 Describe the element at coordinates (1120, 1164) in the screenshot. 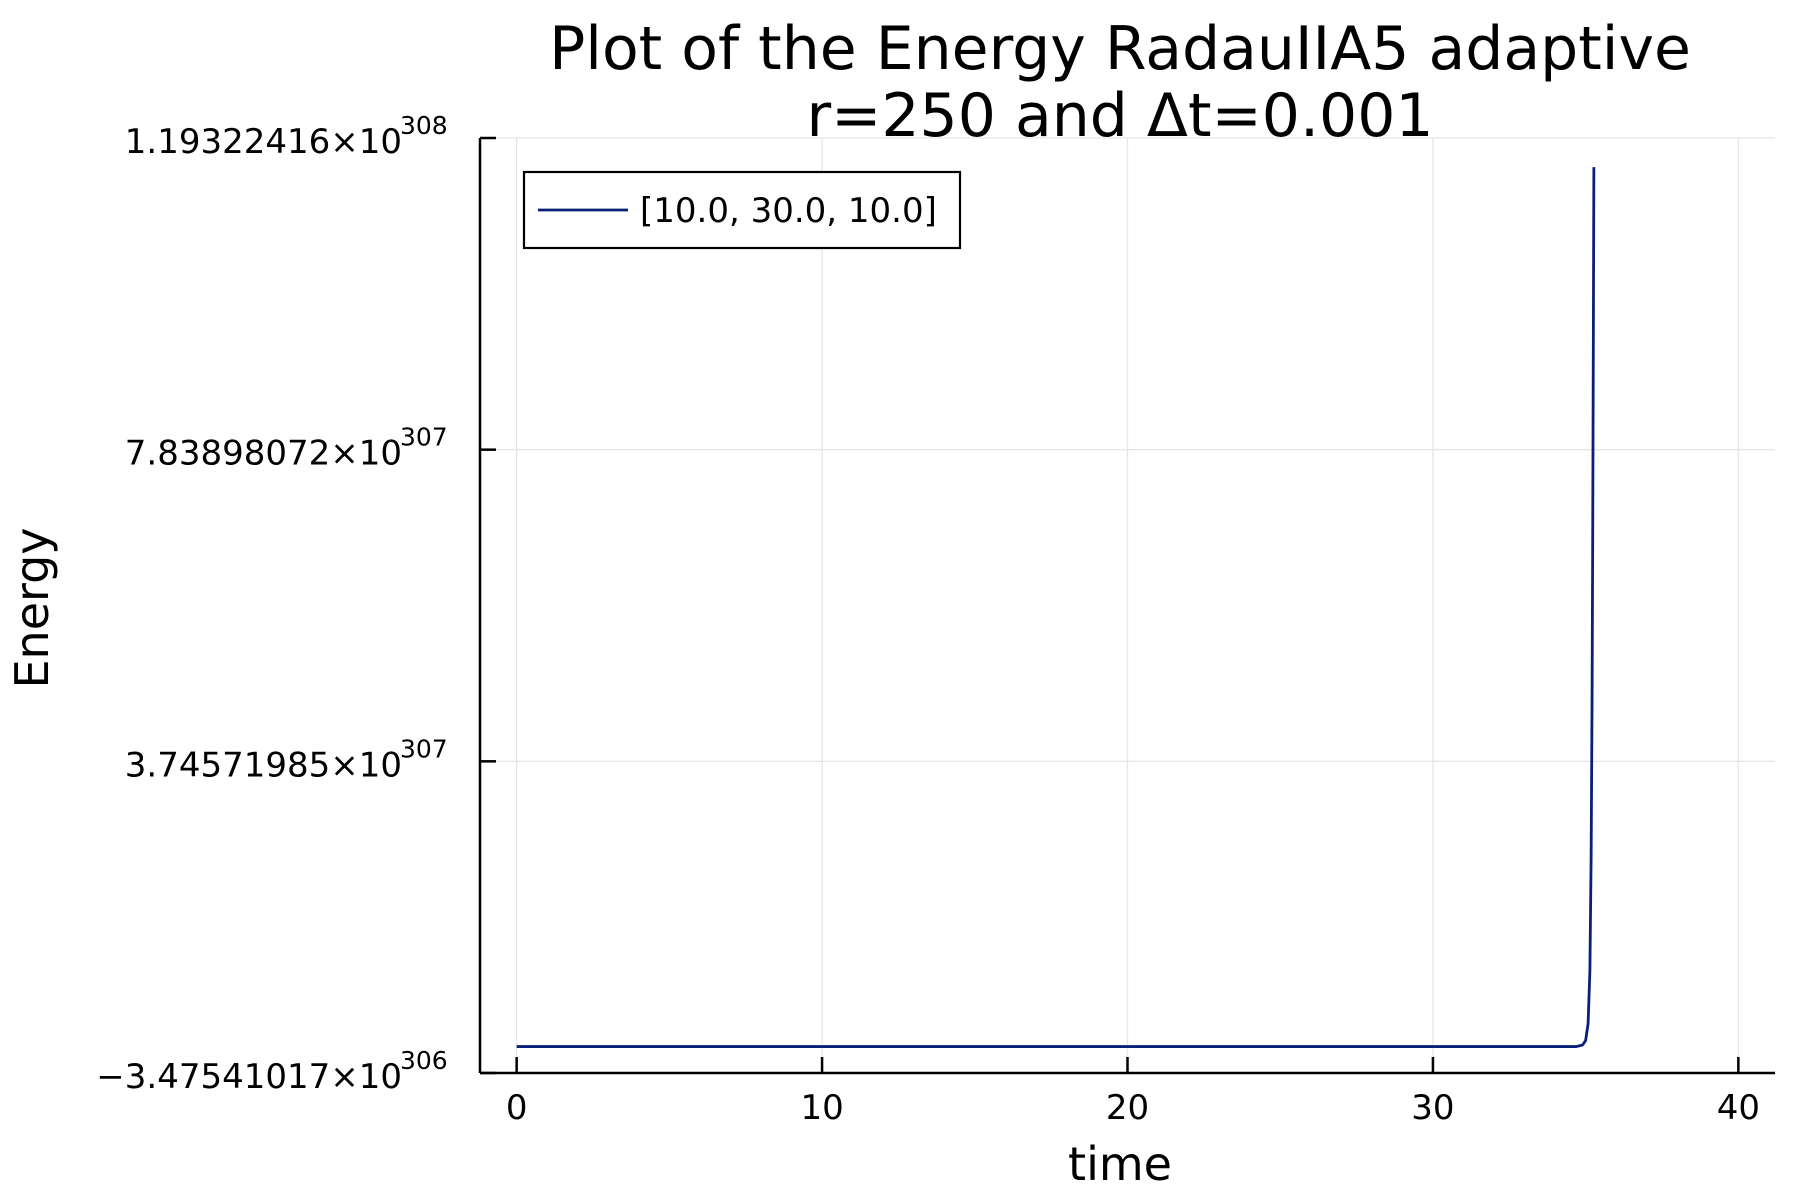

I see `x-axis-label: time` at that location.